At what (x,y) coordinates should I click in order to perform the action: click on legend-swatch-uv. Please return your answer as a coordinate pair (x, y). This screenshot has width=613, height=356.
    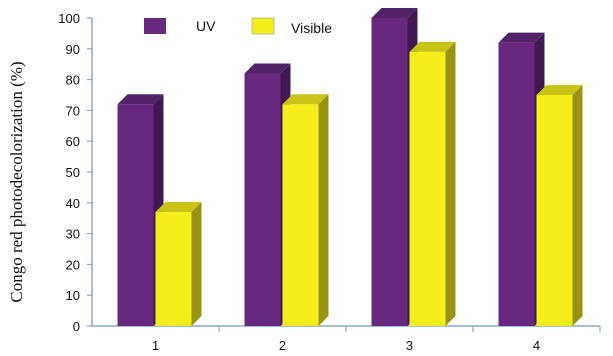
    Looking at the image, I should click on (155, 26).